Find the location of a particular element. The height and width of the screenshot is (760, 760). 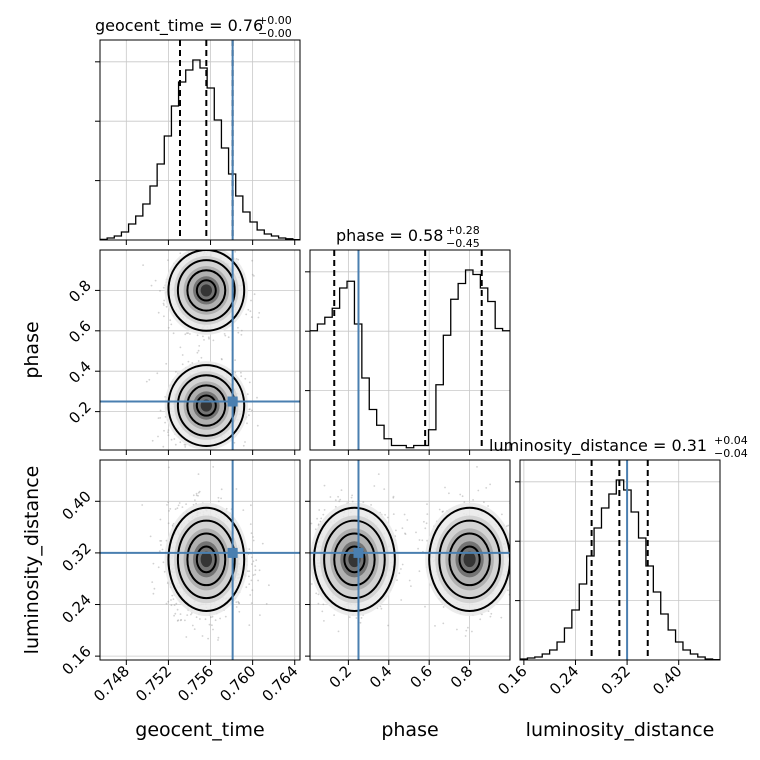

ytick-label-luminosity_distance-1: 0.24 is located at coordinates (76, 609).